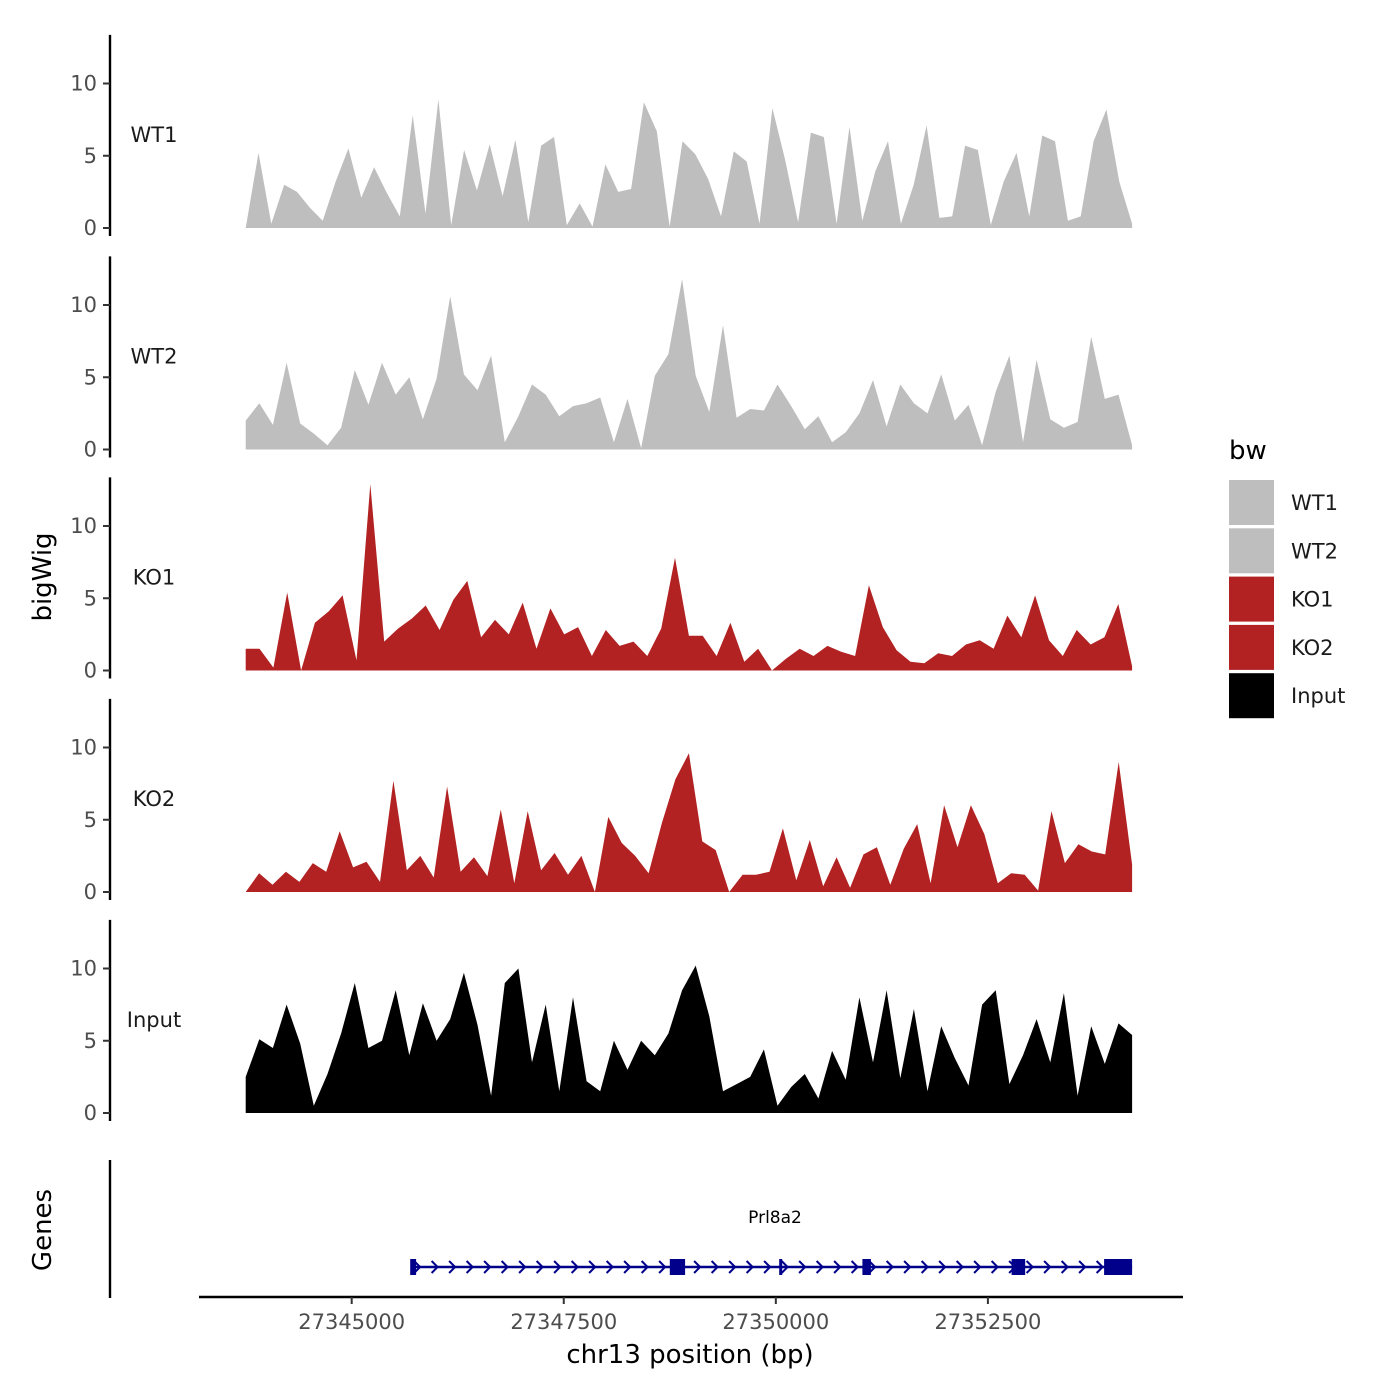 The height and width of the screenshot is (1400, 1400). Describe the element at coordinates (987, 1322) in the screenshot. I see `x-tick-label: 27352500` at that location.